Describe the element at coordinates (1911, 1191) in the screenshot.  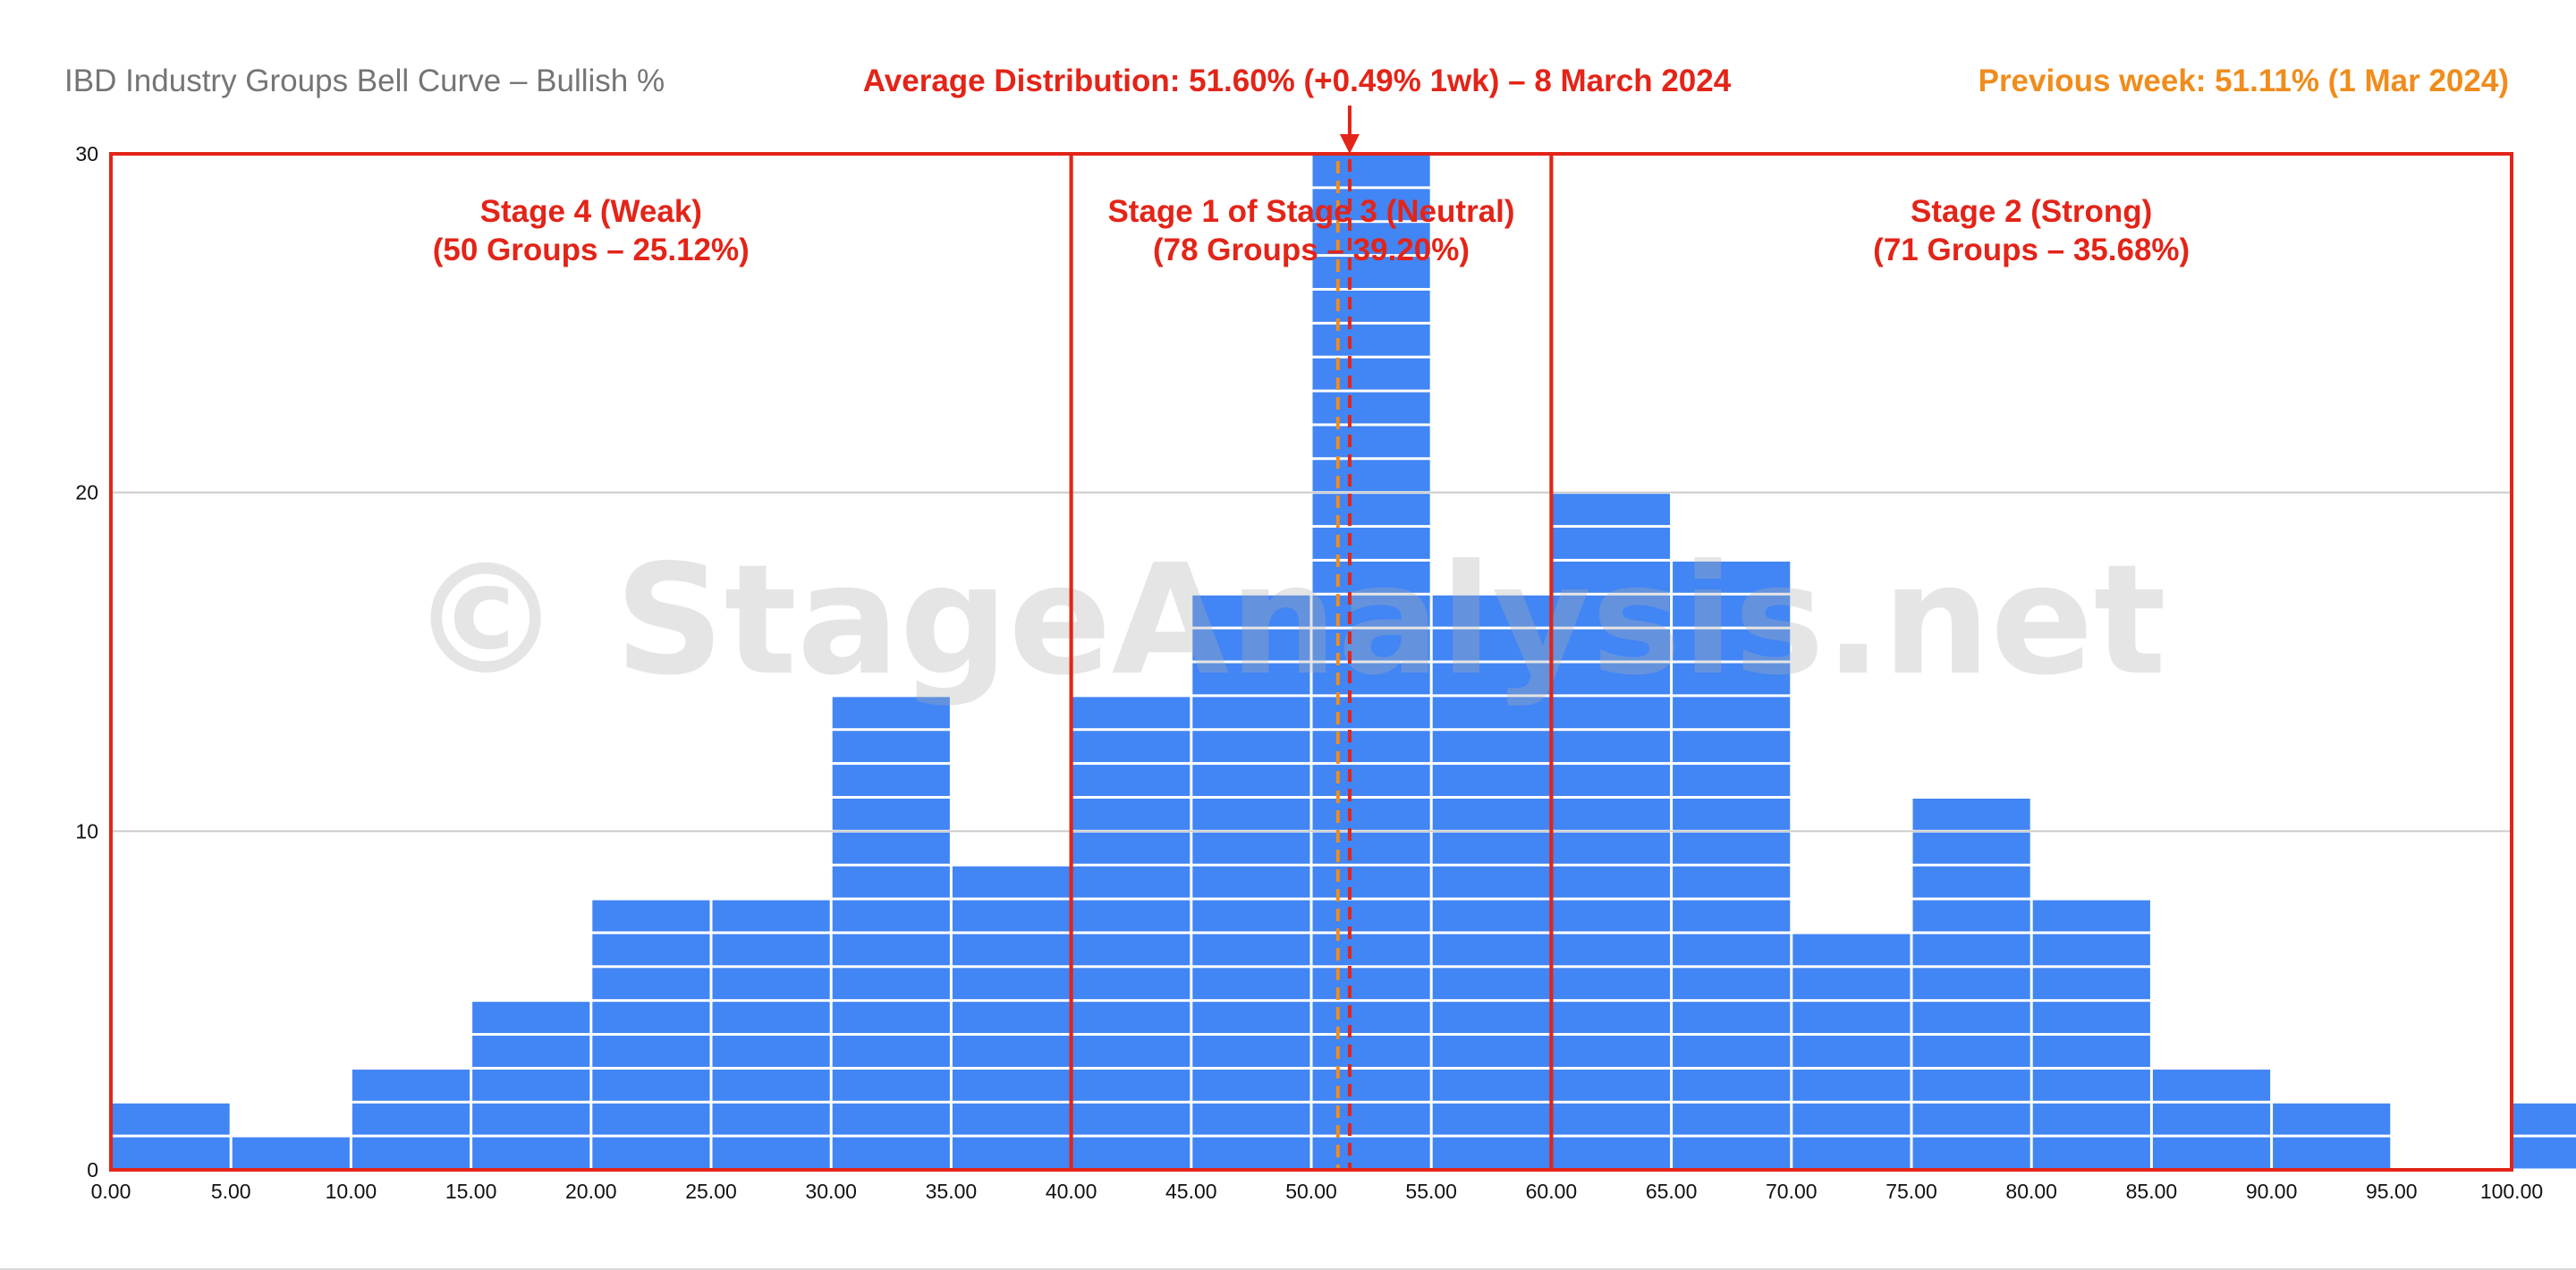
I see `x-tick-label: 75.00` at that location.